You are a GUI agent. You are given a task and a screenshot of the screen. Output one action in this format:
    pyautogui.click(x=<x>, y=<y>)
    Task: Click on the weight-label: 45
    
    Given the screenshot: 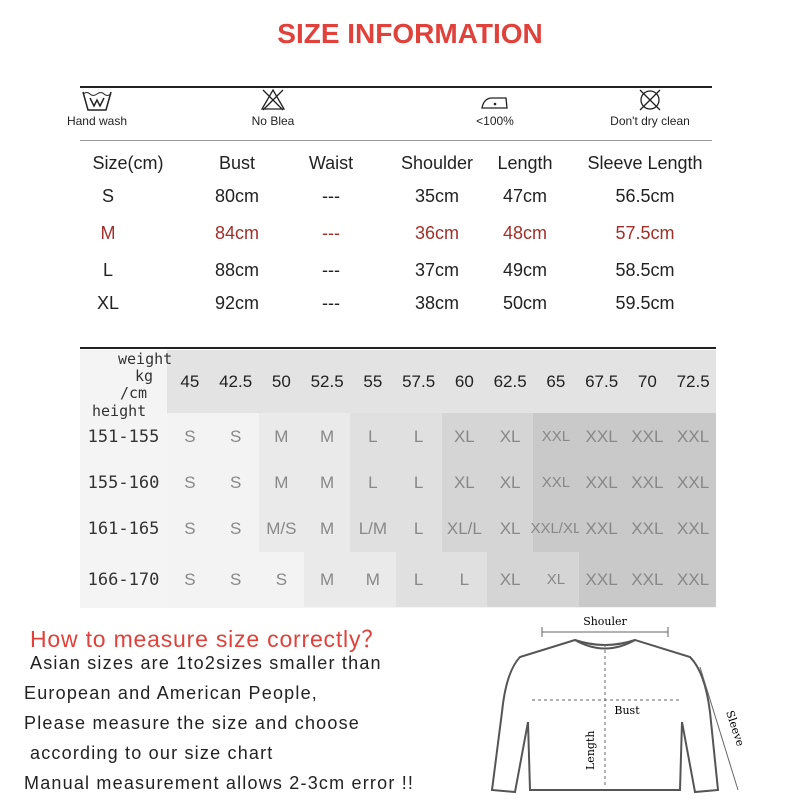 What is the action you would take?
    pyautogui.click(x=190, y=381)
    